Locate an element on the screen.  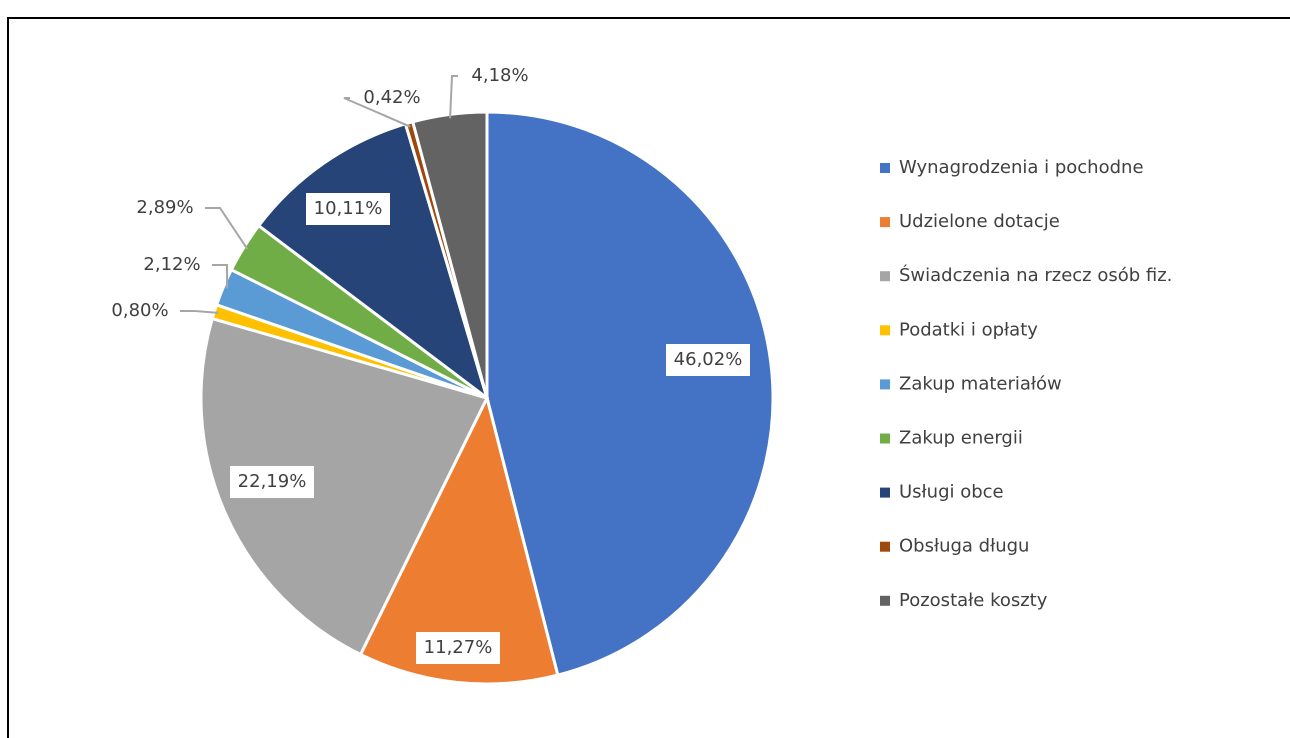
data-label: 11,27% is located at coordinates (458, 647).